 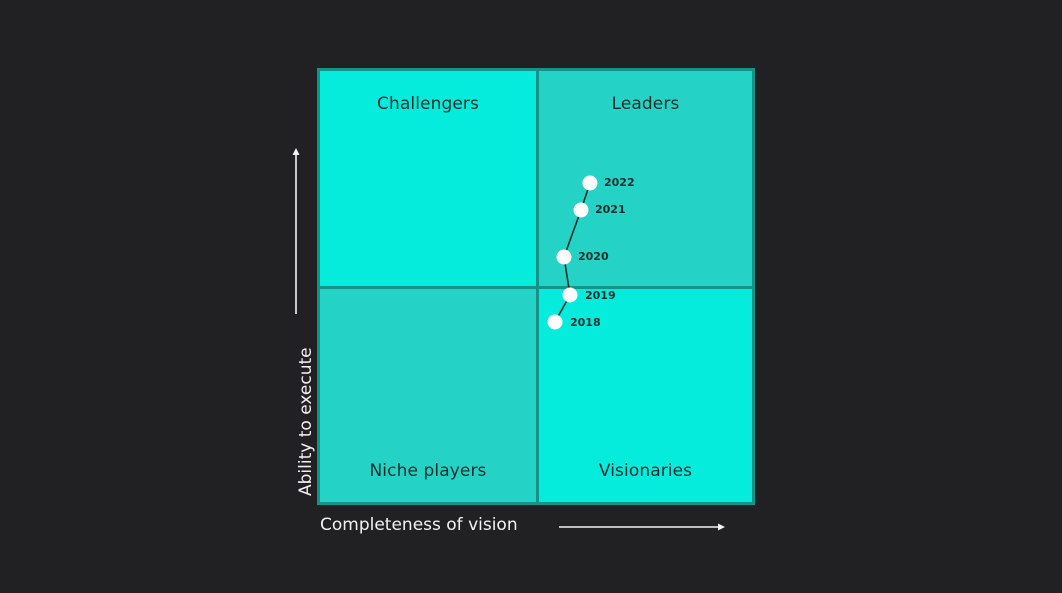 I want to click on point-2018, so click(x=555, y=322).